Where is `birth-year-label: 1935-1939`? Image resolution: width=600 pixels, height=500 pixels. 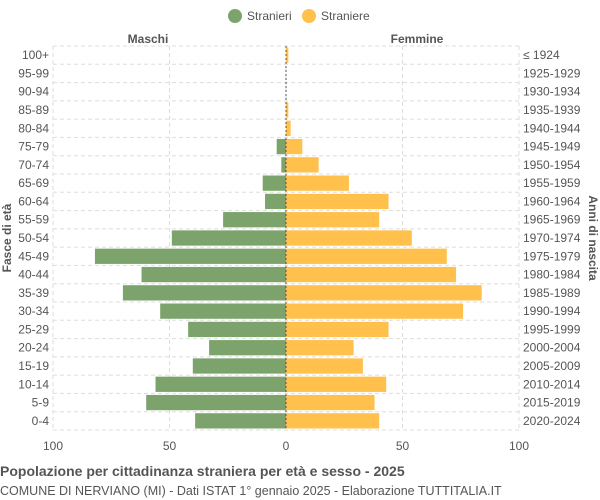
birth-year-label: 1935-1939 is located at coordinates (552, 110).